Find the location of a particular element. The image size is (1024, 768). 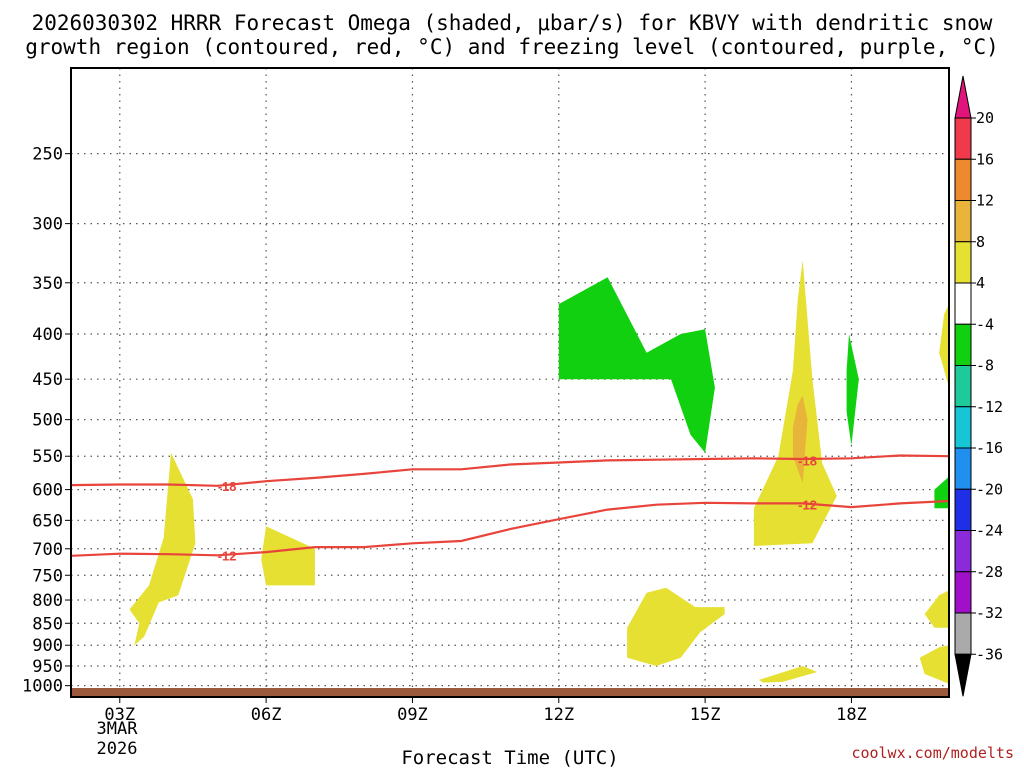

y-tick-label: 400 is located at coordinates (47, 335).